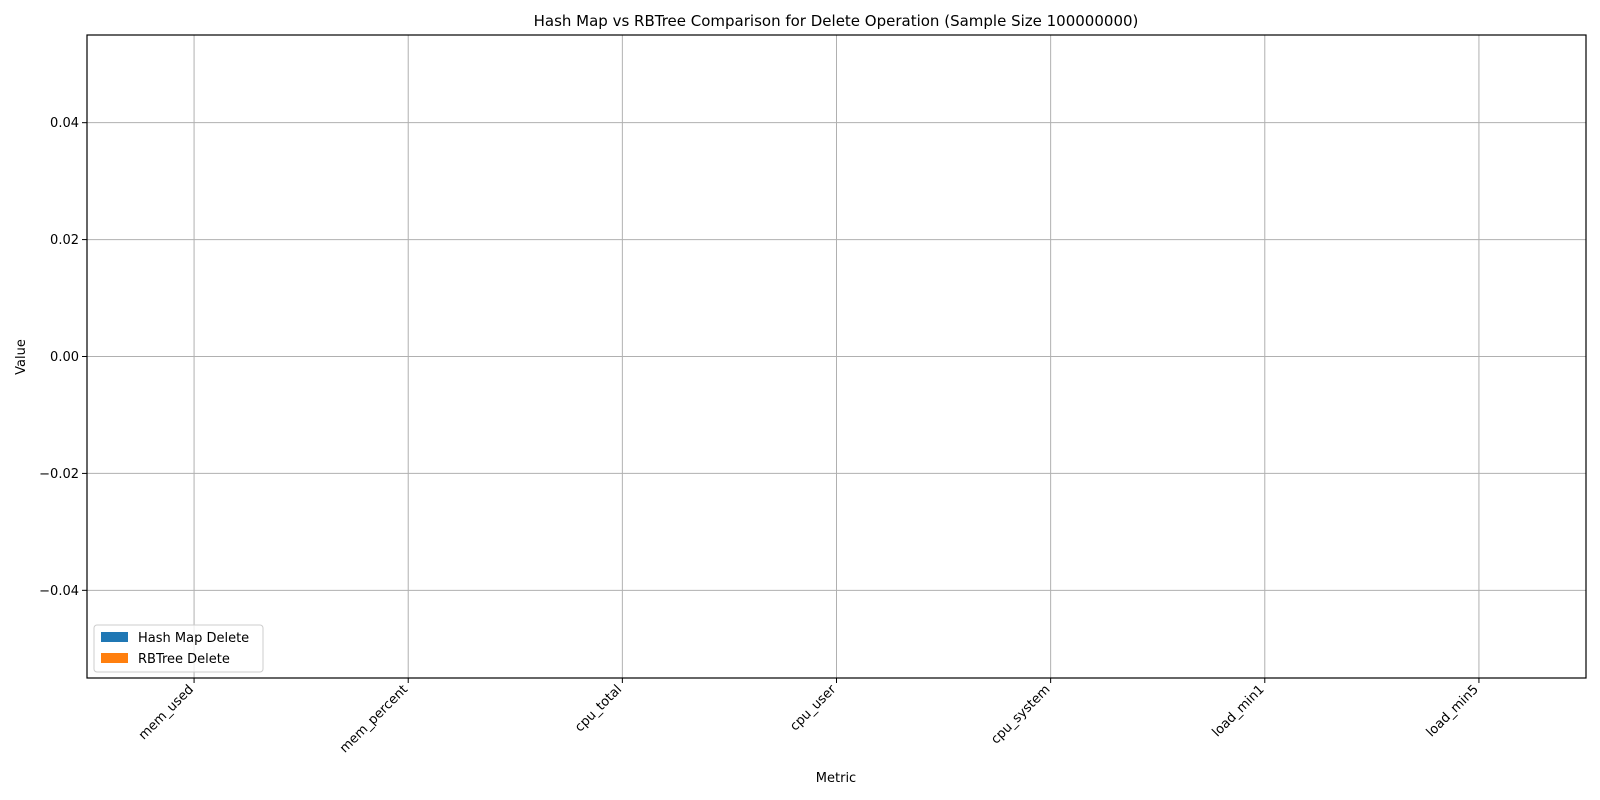 Image resolution: width=1600 pixels, height=800 pixels. What do you see at coordinates (598, 708) in the screenshot?
I see `x-tick-label: cpu_total` at bounding box center [598, 708].